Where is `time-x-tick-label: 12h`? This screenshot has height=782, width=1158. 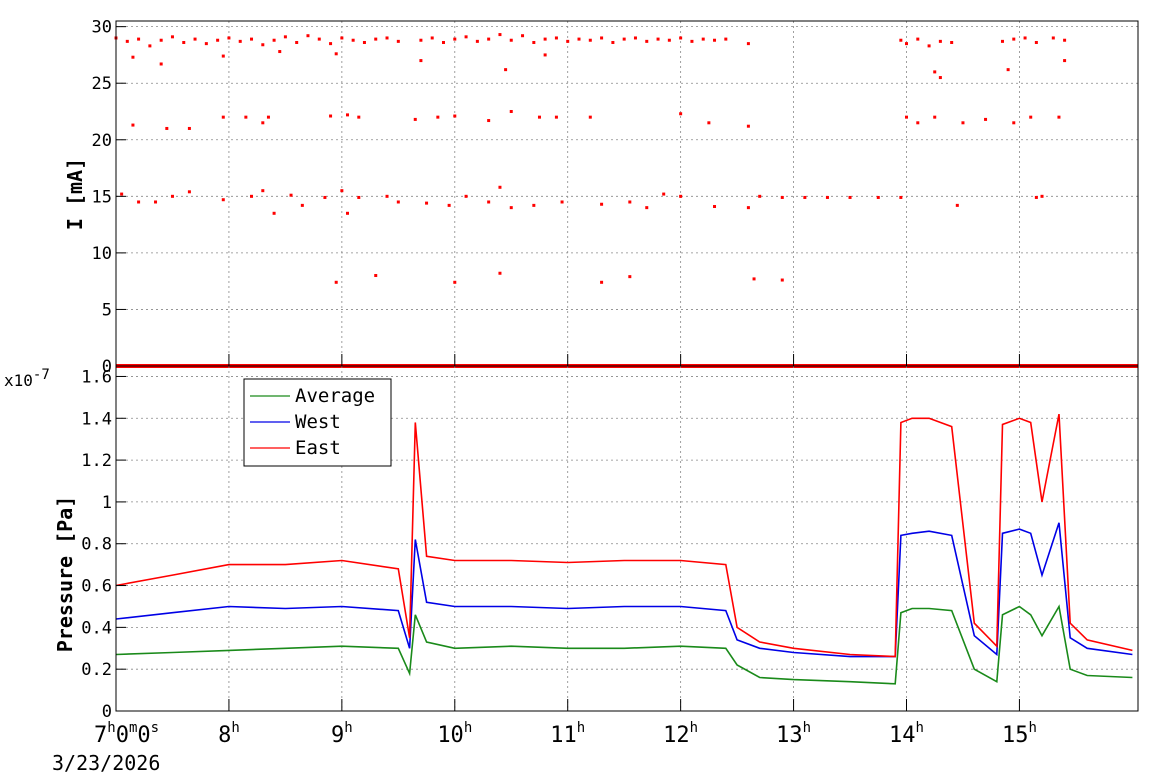 time-x-tick-label: 12h is located at coordinates (680, 734).